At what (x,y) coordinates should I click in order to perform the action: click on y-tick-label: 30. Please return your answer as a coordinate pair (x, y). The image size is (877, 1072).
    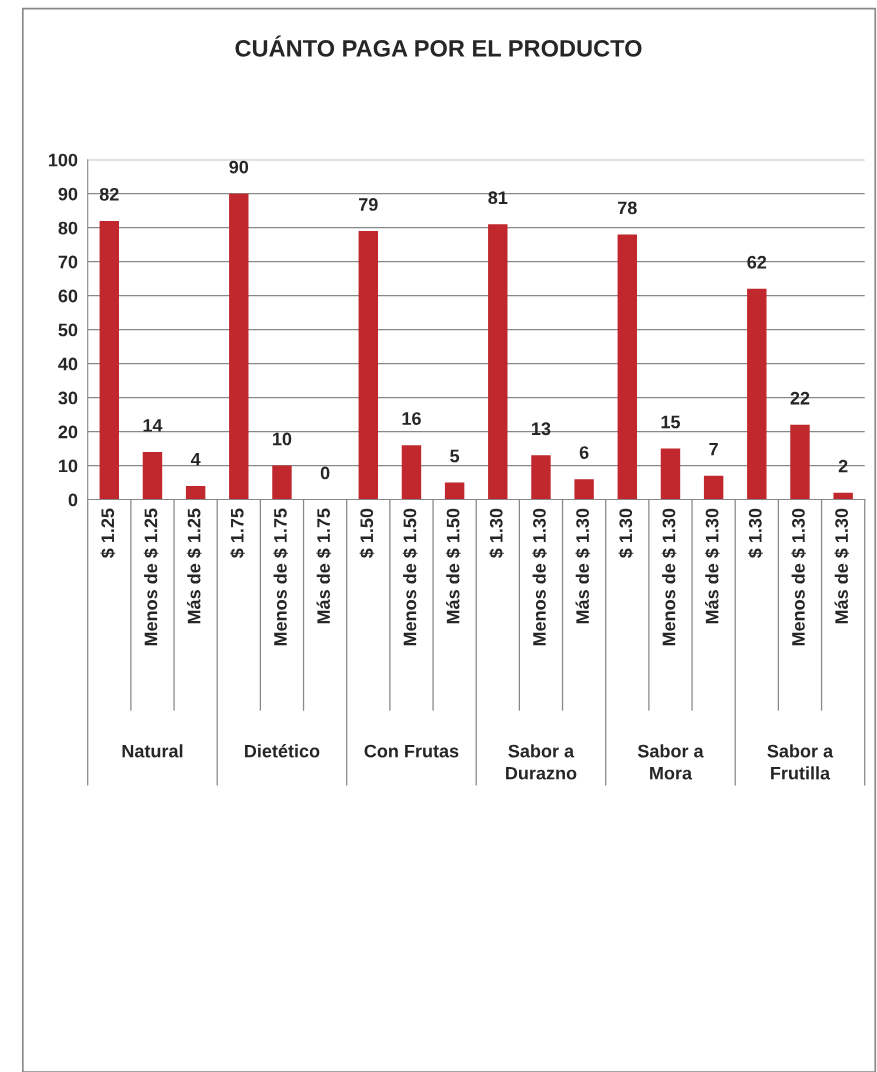
    Looking at the image, I should click on (68, 398).